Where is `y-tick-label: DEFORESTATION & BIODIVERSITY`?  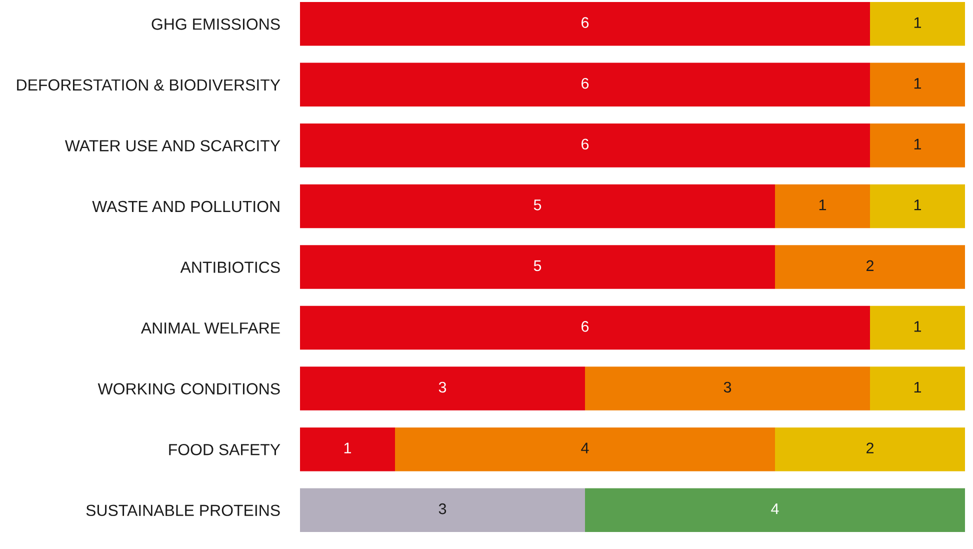
y-tick-label: DEFORESTATION & BIODIVERSITY is located at coordinates (148, 85).